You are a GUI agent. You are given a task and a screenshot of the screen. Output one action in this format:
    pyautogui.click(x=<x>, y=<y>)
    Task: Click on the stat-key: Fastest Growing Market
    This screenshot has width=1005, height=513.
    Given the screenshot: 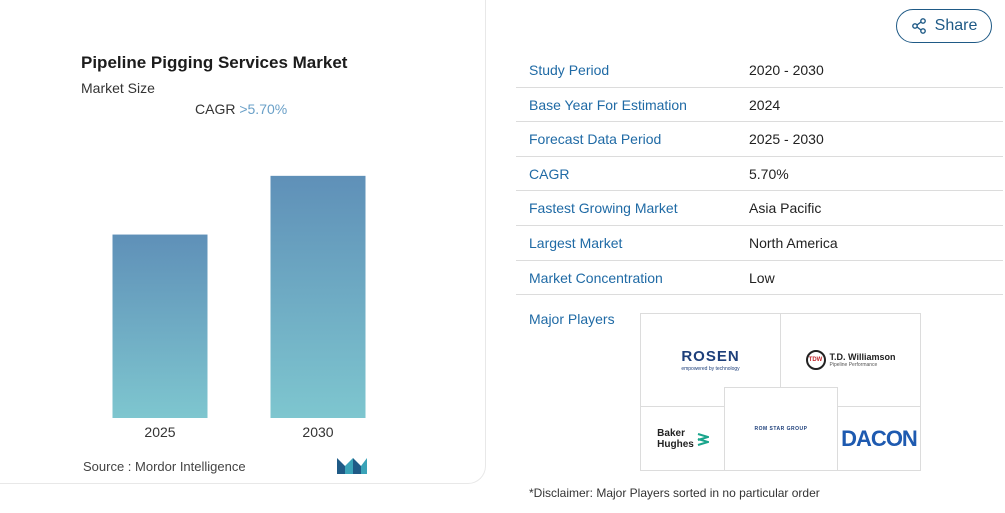 What is the action you would take?
    pyautogui.click(x=603, y=208)
    